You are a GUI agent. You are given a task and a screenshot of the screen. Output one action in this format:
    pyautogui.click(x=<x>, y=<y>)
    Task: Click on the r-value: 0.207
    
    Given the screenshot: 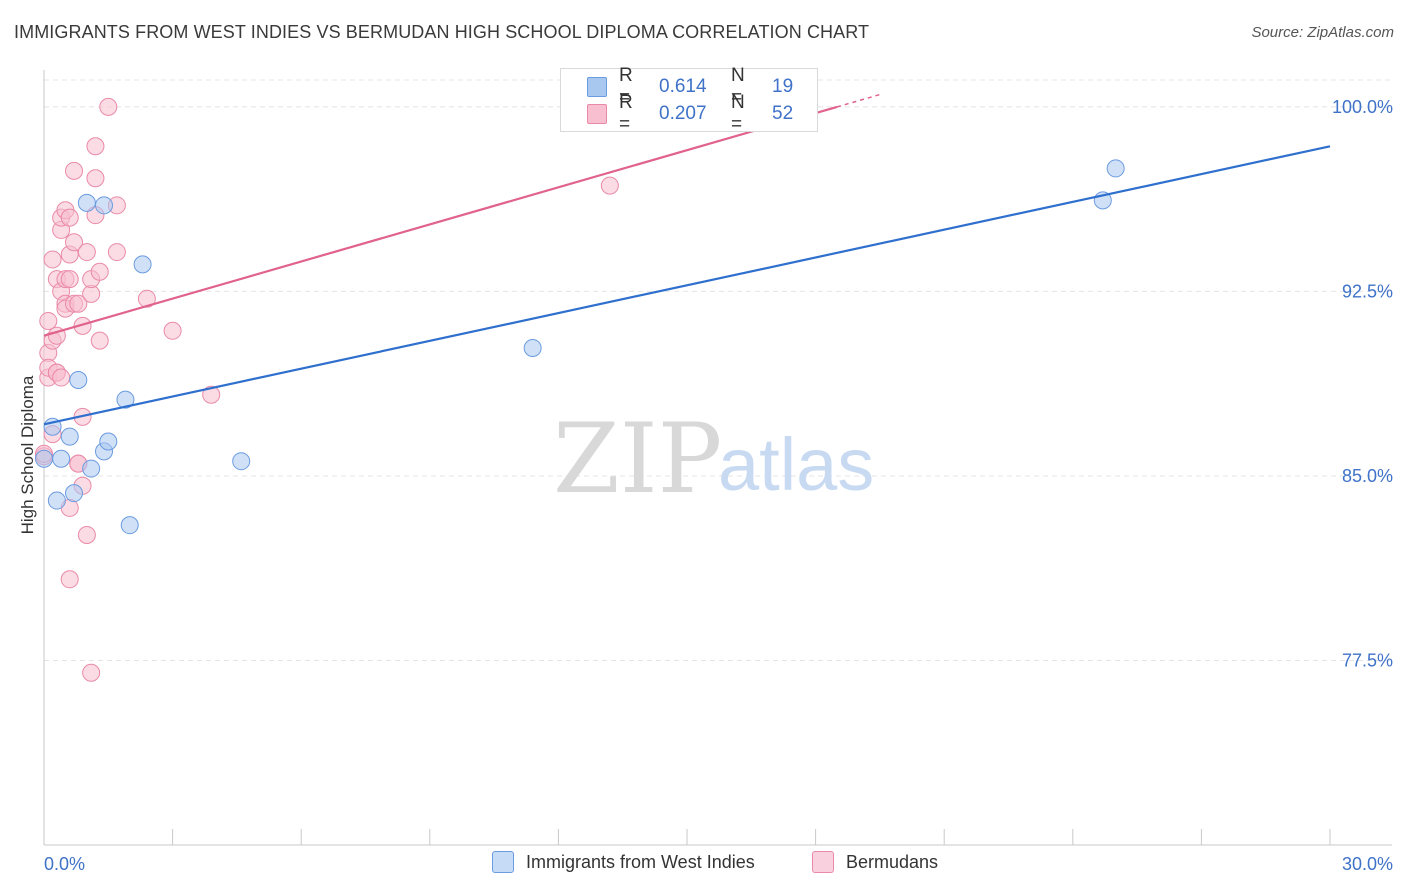 What is the action you would take?
    pyautogui.click(x=683, y=113)
    